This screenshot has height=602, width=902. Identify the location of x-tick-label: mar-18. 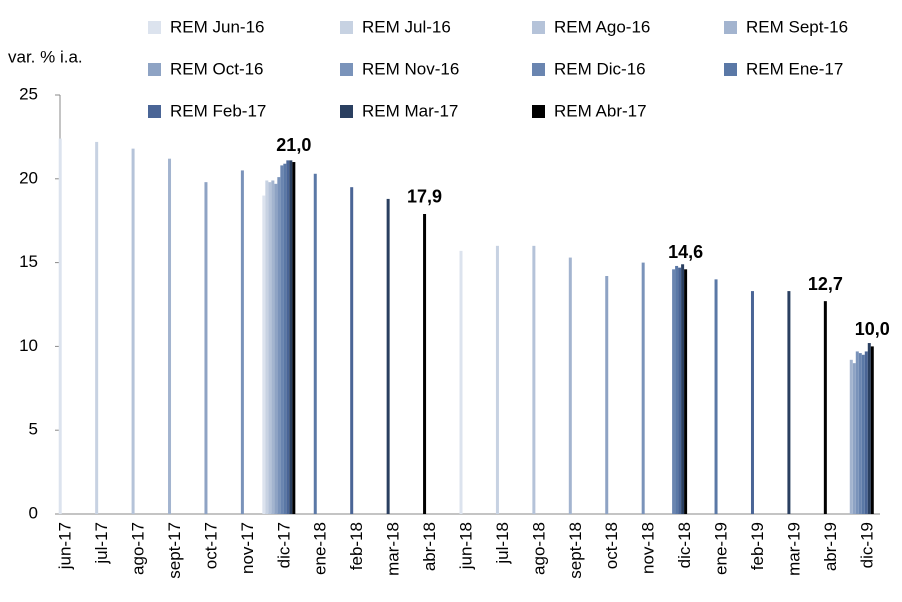
(393, 549).